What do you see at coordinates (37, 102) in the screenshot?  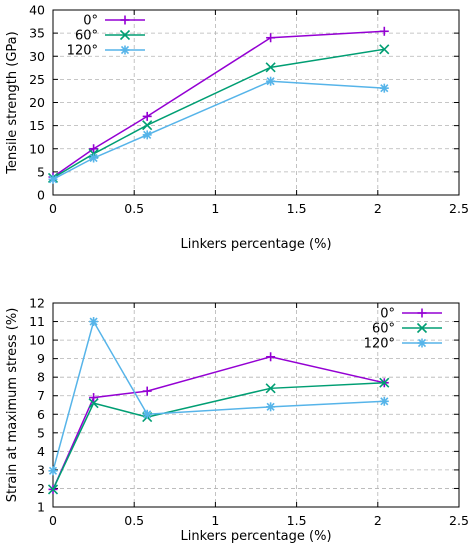 I see `y-tick-label: 20` at bounding box center [37, 102].